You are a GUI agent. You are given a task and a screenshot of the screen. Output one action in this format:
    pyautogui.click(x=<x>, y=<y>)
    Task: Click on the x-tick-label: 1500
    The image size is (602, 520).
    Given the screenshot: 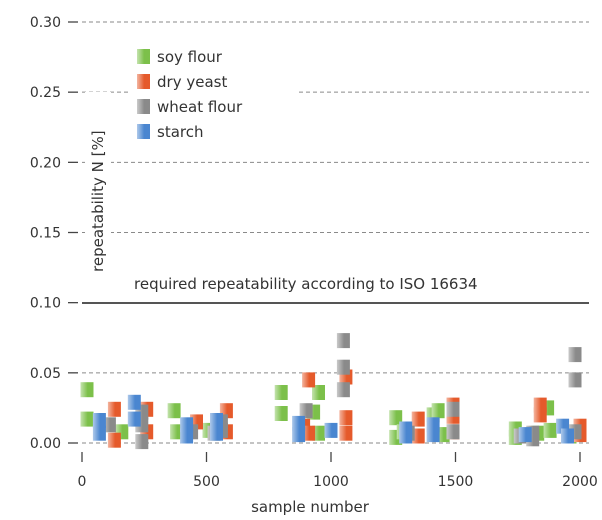 What is the action you would take?
    pyautogui.click(x=456, y=482)
    